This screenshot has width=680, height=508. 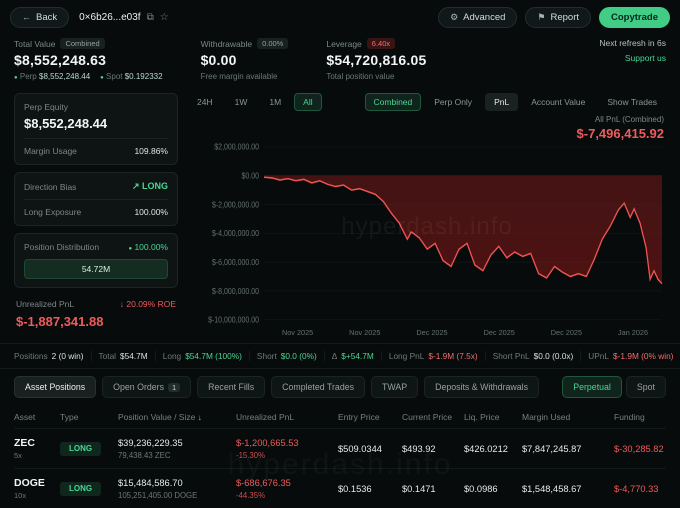 I want to click on mode-pnl: PnL, so click(x=502, y=102).